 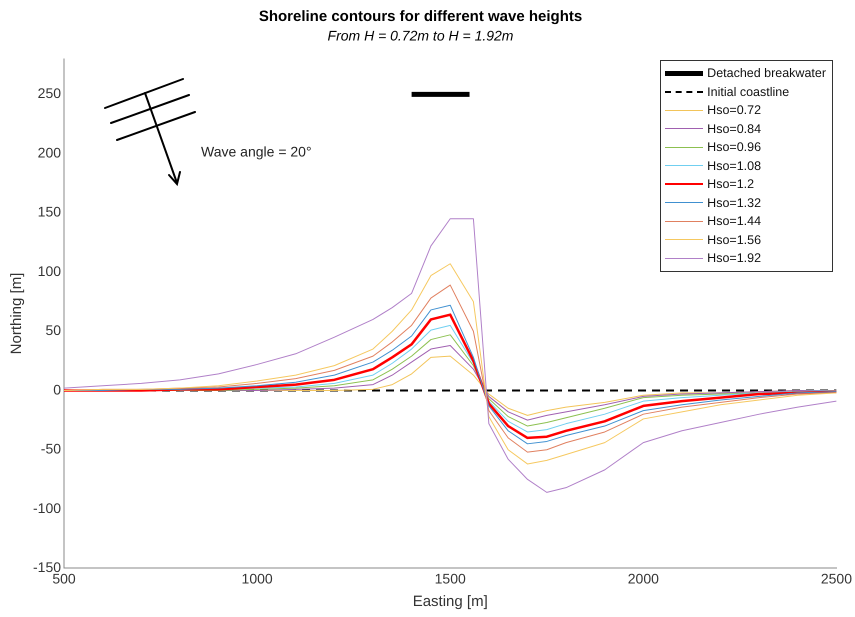 What do you see at coordinates (734, 258) in the screenshot?
I see `legend-label: Hso=1.92` at bounding box center [734, 258].